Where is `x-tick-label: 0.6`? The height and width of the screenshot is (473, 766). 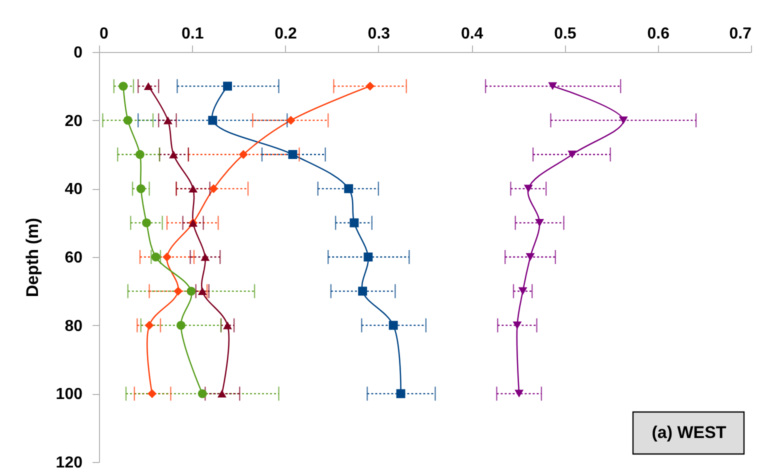 x-tick-label: 0.6 is located at coordinates (658, 34).